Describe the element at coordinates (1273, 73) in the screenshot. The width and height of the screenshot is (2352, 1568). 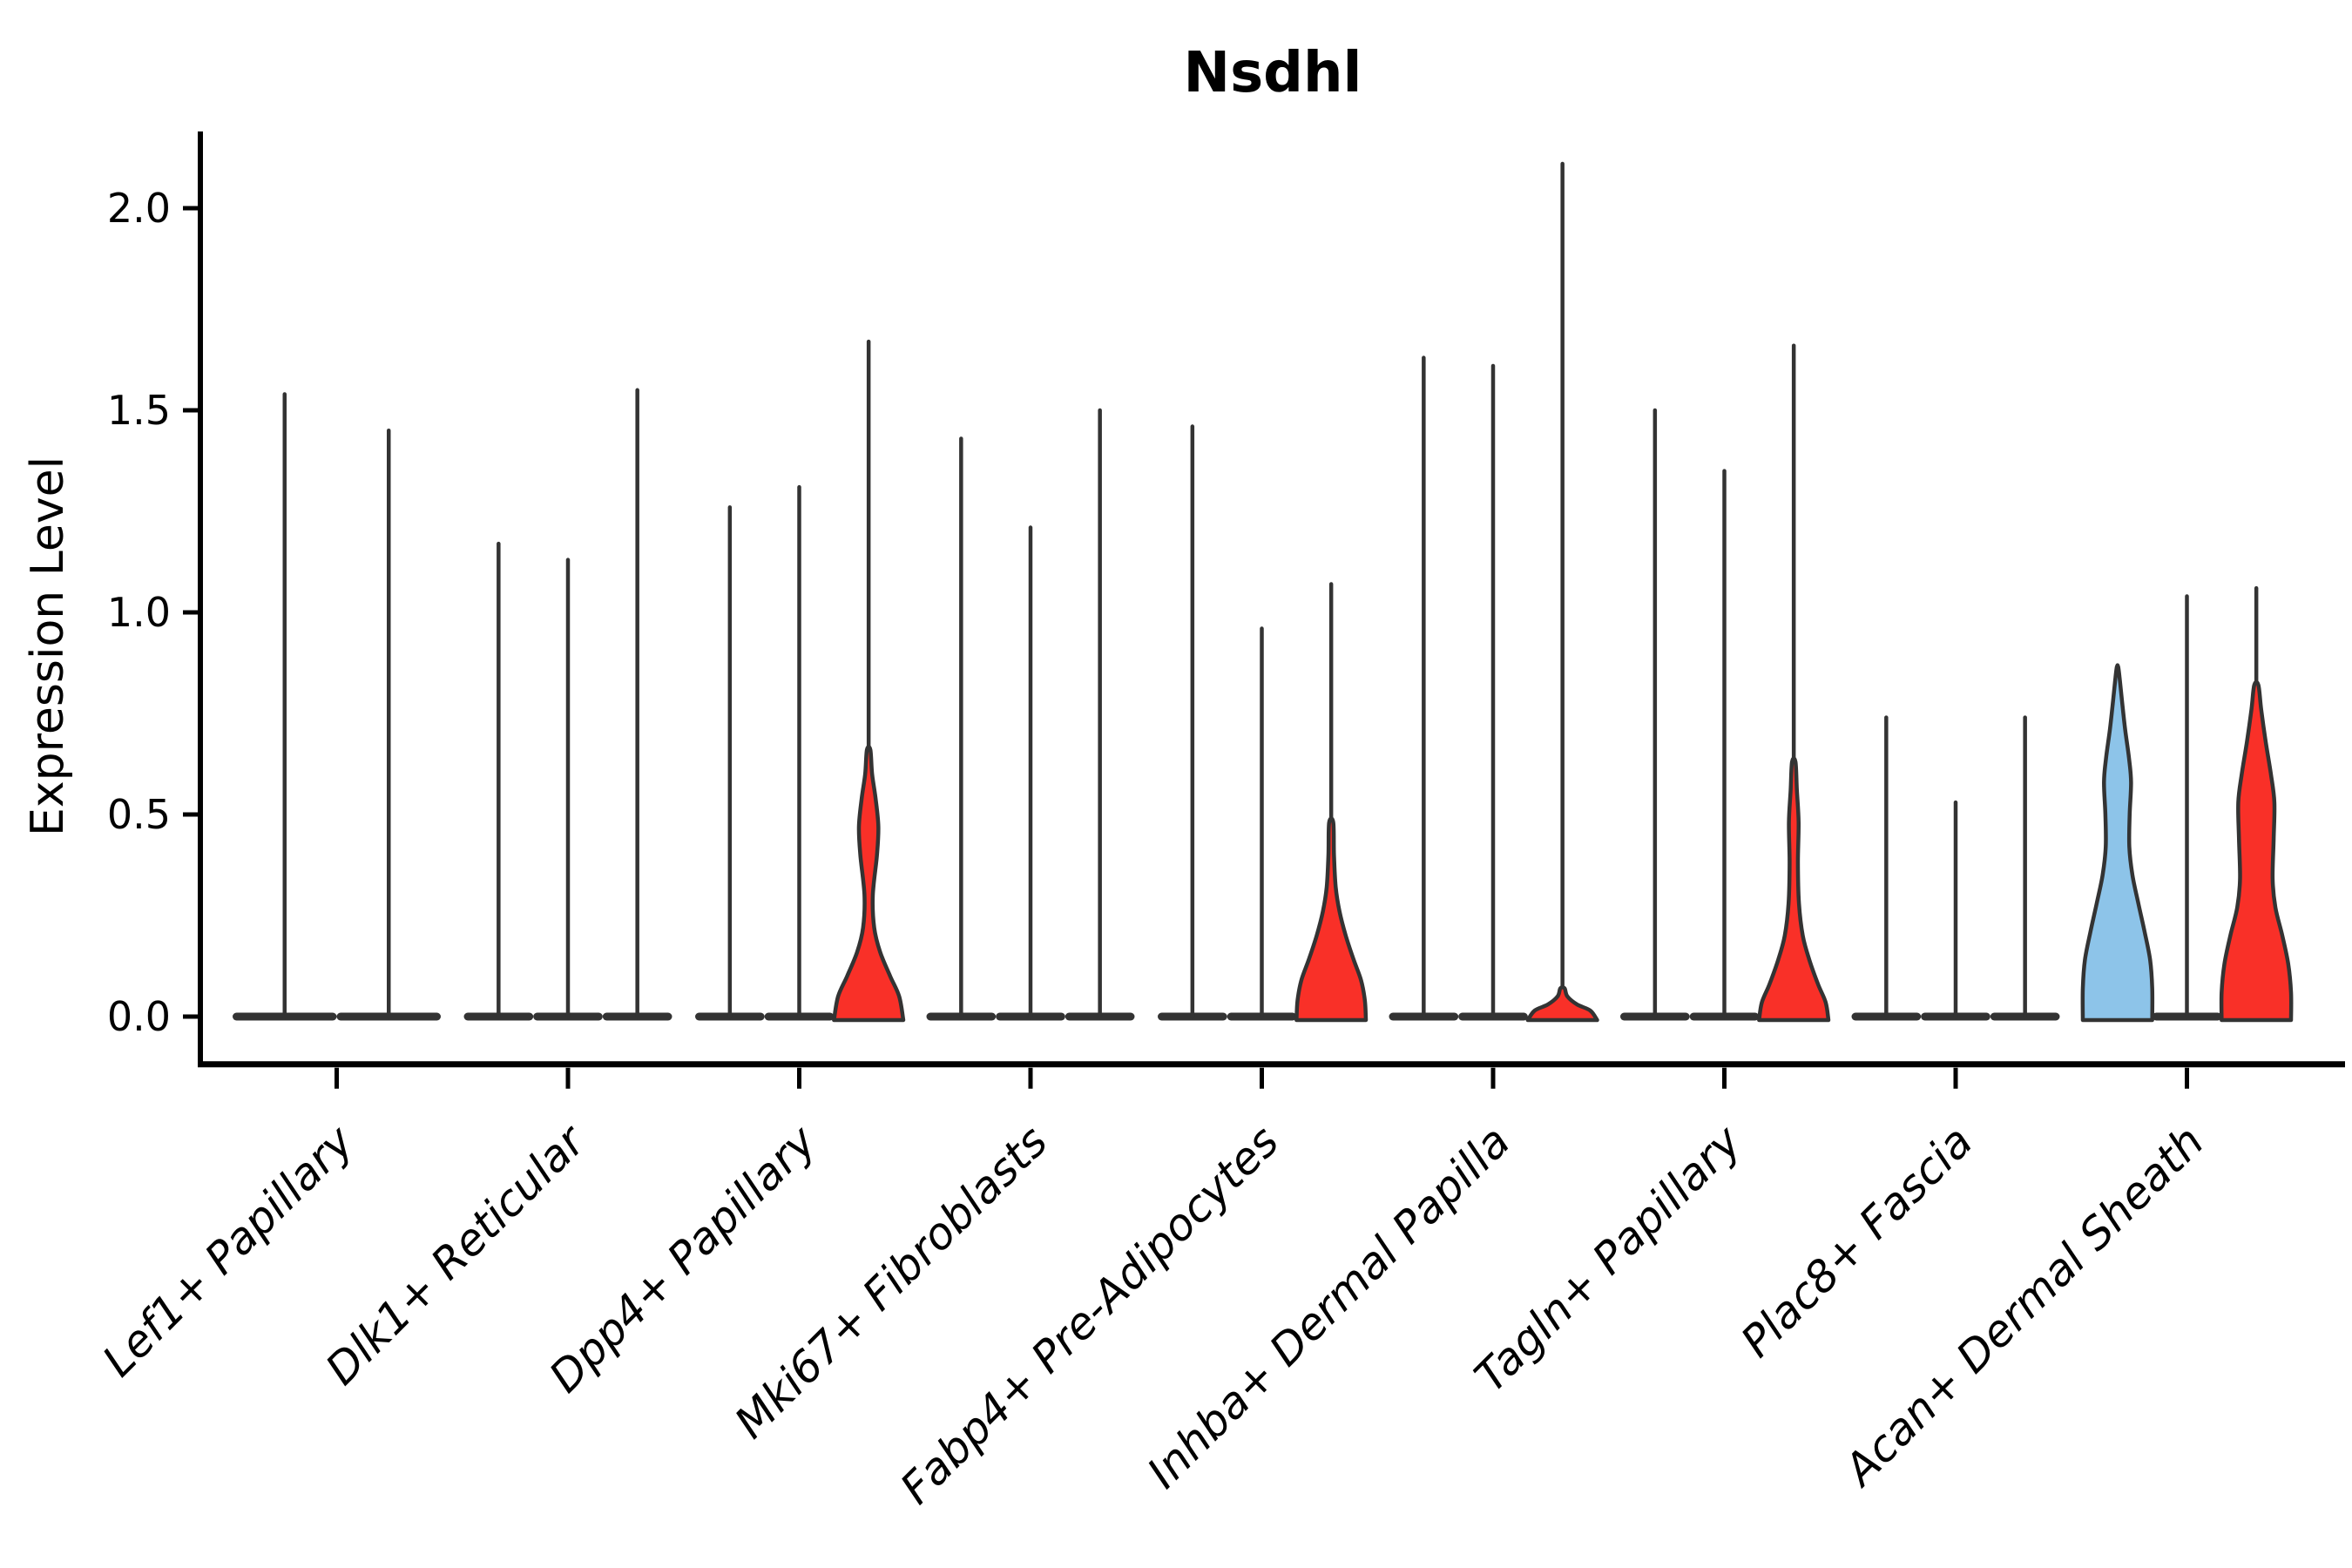
I see `plot-title: Nsdhl` at that location.